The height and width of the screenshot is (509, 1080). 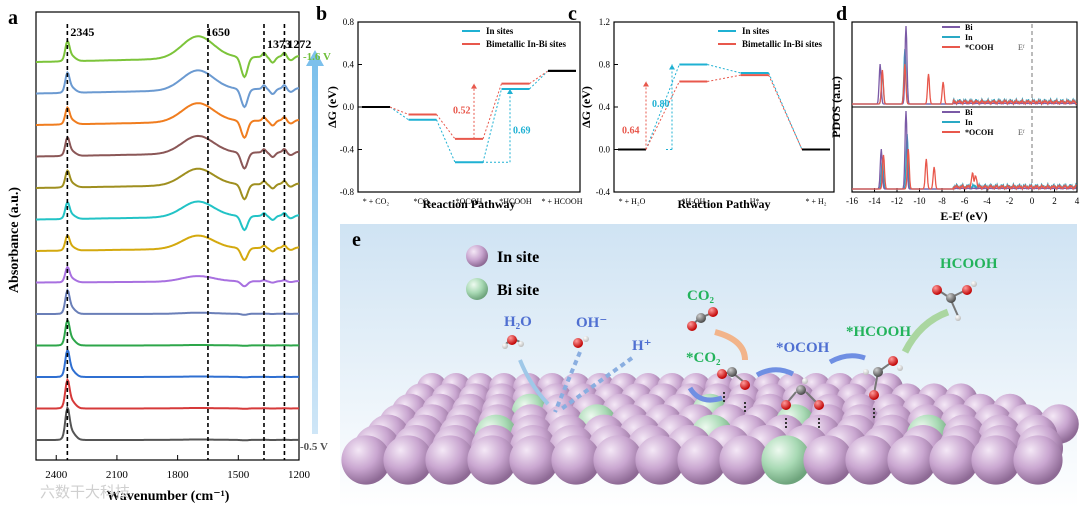 I want to click on a-tick-label: 1200, so click(x=299, y=475).